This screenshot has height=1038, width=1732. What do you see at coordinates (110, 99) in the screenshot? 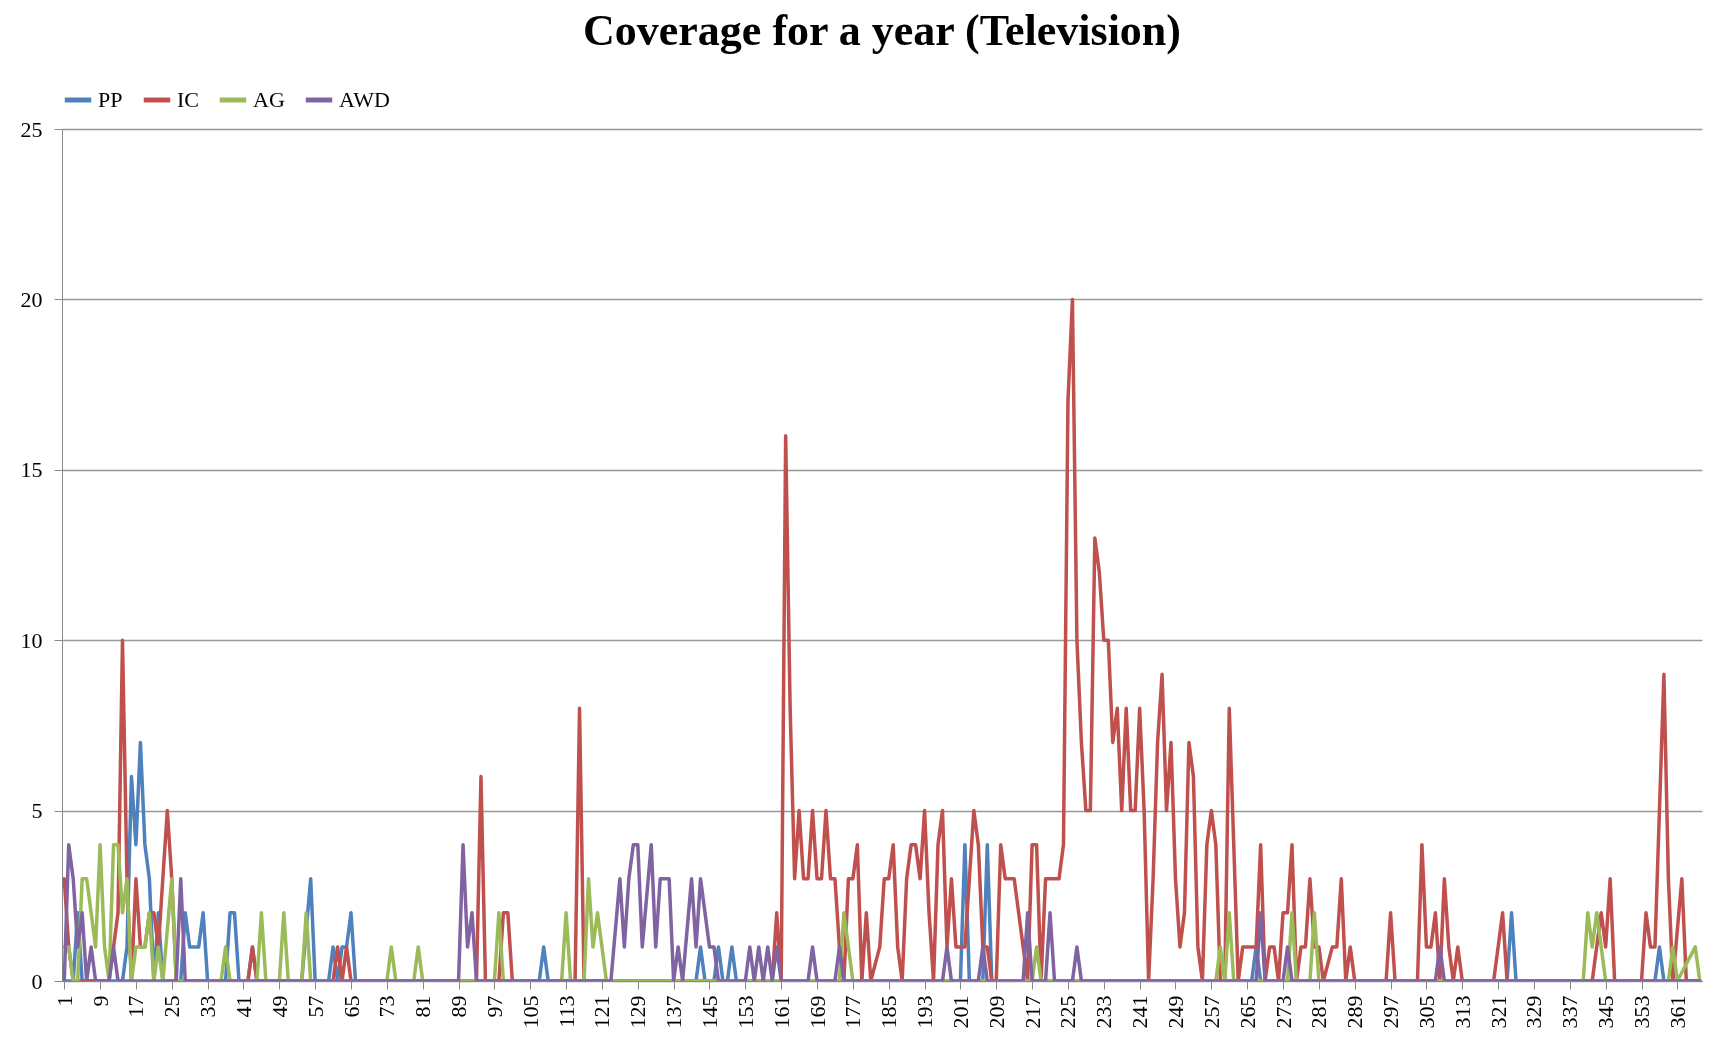
I see `legend-label: PP` at bounding box center [110, 99].